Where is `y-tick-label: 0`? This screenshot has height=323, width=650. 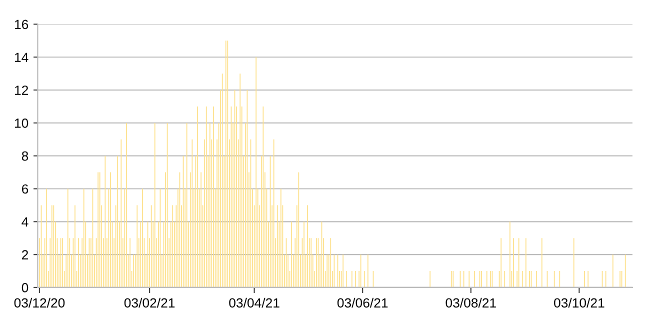 y-tick-label: 0 is located at coordinates (25, 287).